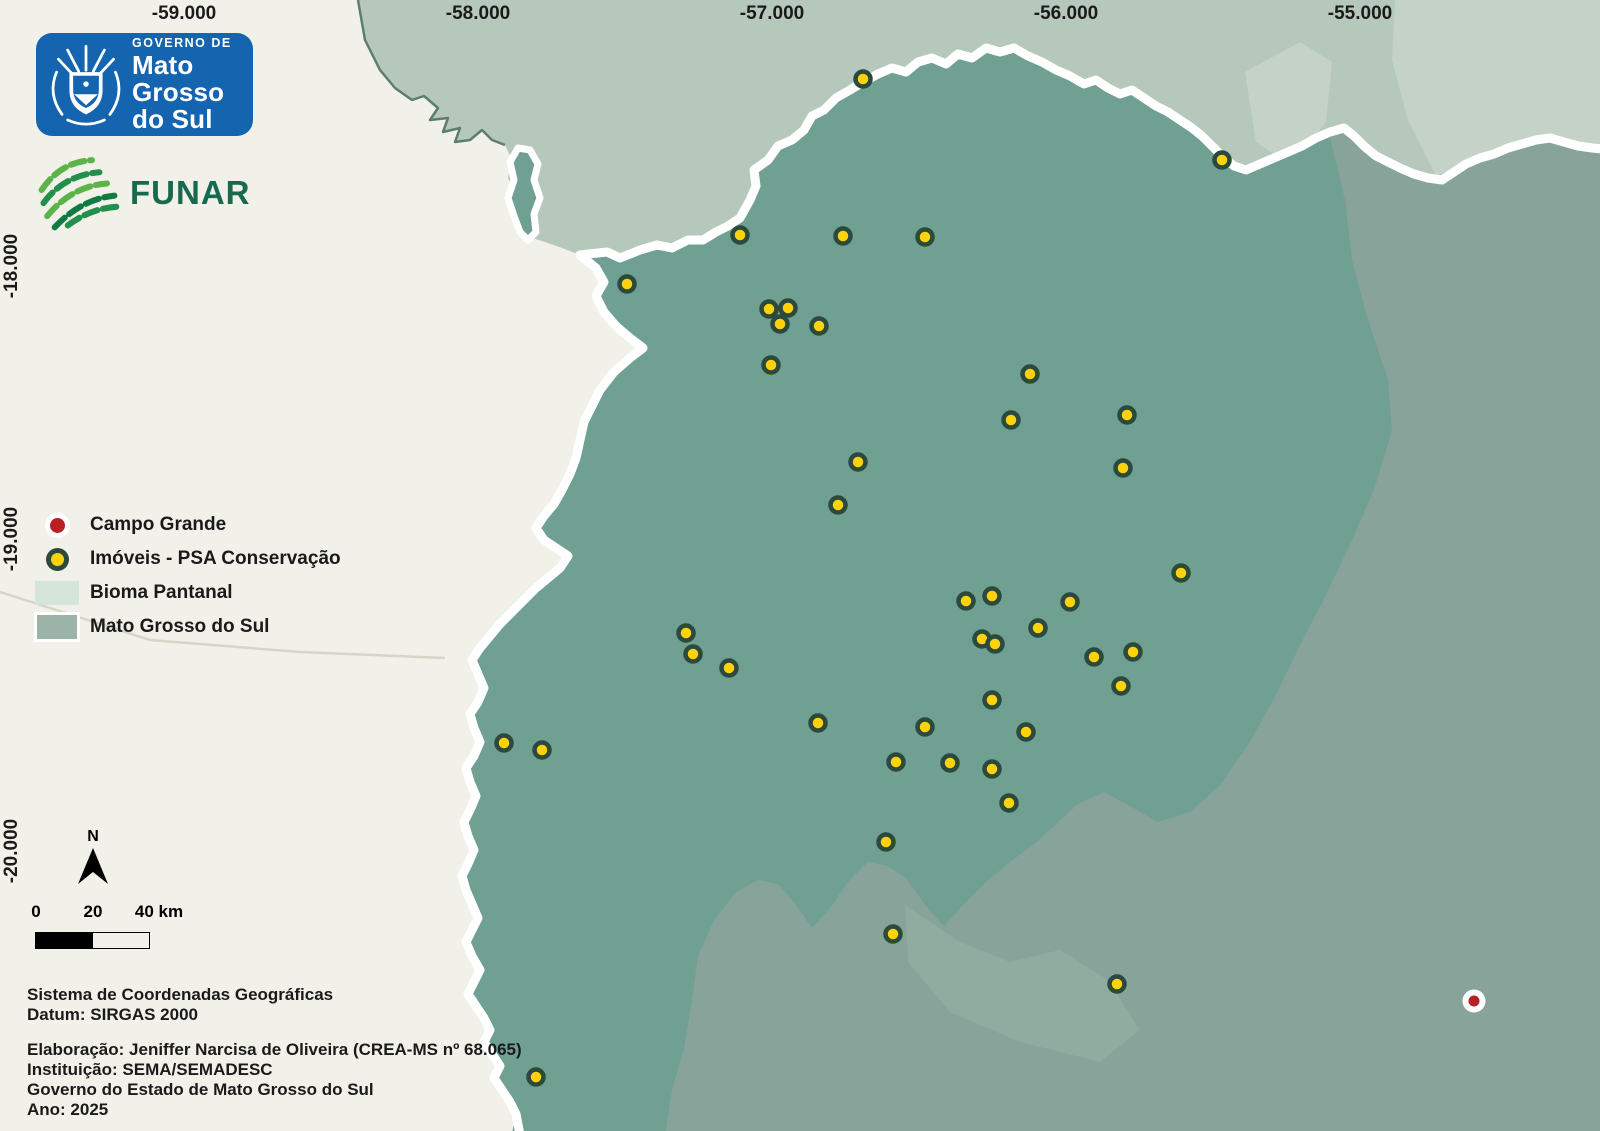 This screenshot has height=1131, width=1600. I want to click on legend-item-swatch-ms: Mato Grosso do Sul, so click(187, 627).